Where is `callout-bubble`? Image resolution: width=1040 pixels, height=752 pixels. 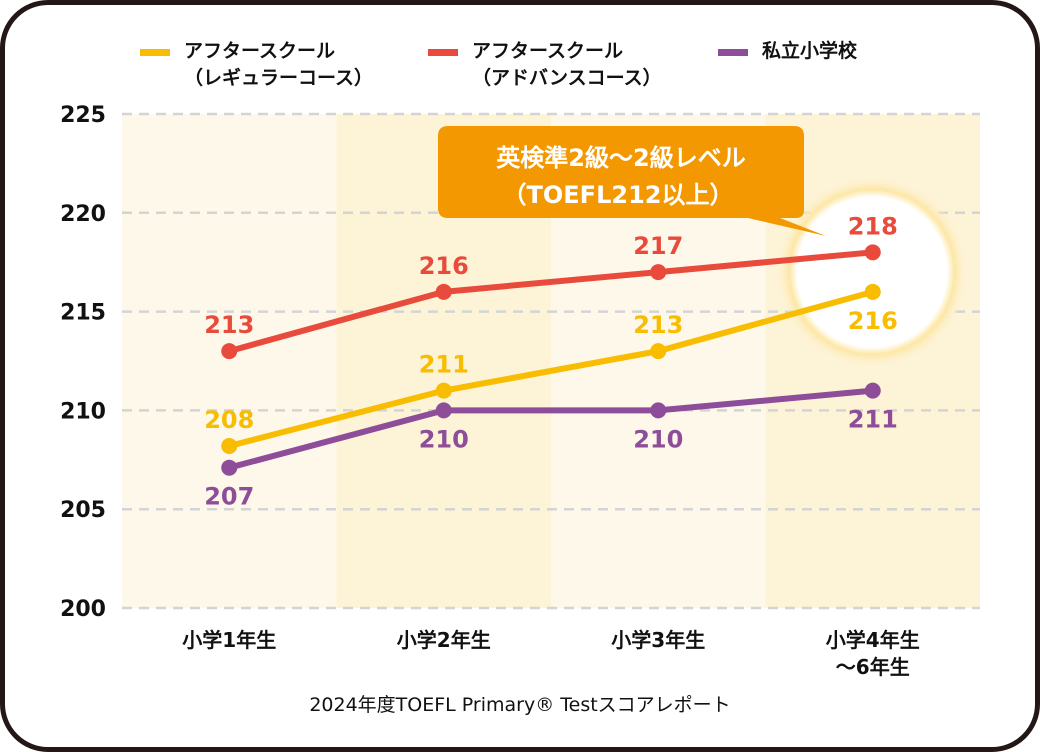 callout-bubble is located at coordinates (632, 181).